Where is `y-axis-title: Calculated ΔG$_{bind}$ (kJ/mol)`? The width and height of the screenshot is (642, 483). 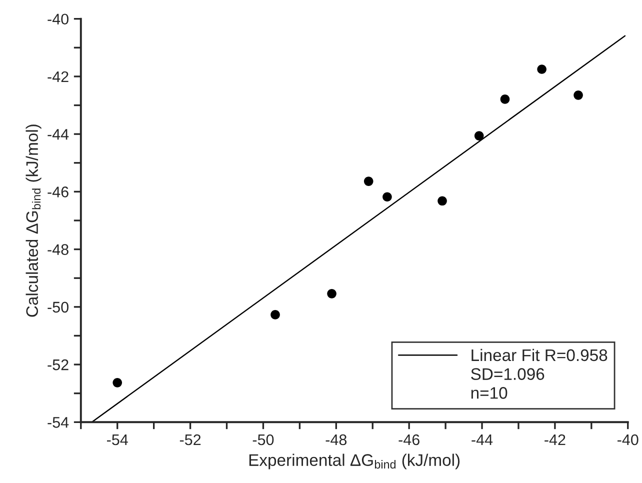 y-axis-title: Calculated ΔG$_{bind}$ (kJ/mol) is located at coordinates (34, 220).